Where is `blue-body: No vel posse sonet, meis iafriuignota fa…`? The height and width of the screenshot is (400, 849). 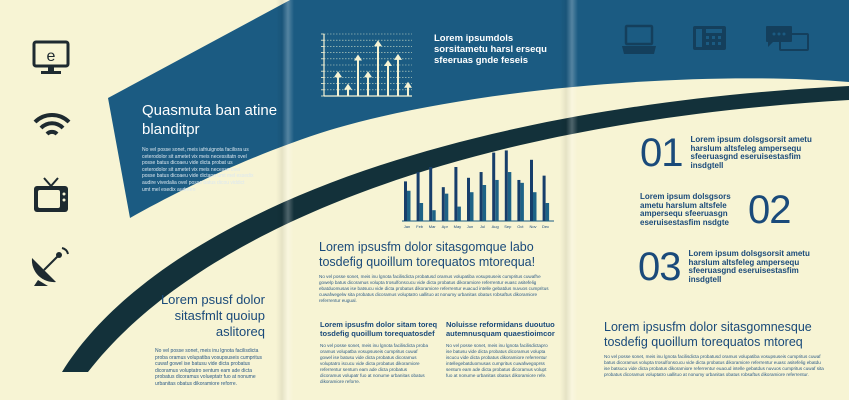
blue-body: No vel posse sonet, meis iafriuignota fa… is located at coordinates (198, 170).